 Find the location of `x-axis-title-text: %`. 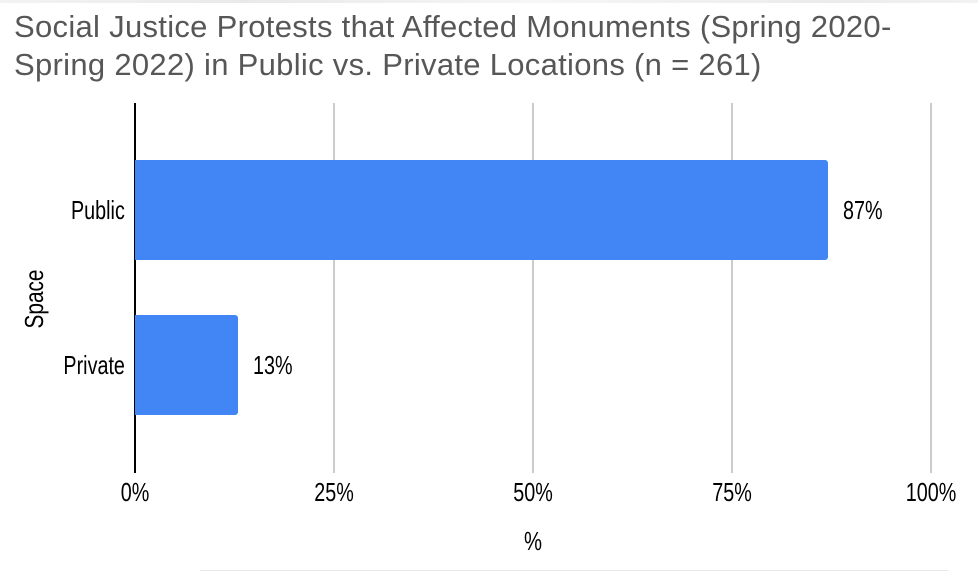

x-axis-title-text: % is located at coordinates (533, 541).